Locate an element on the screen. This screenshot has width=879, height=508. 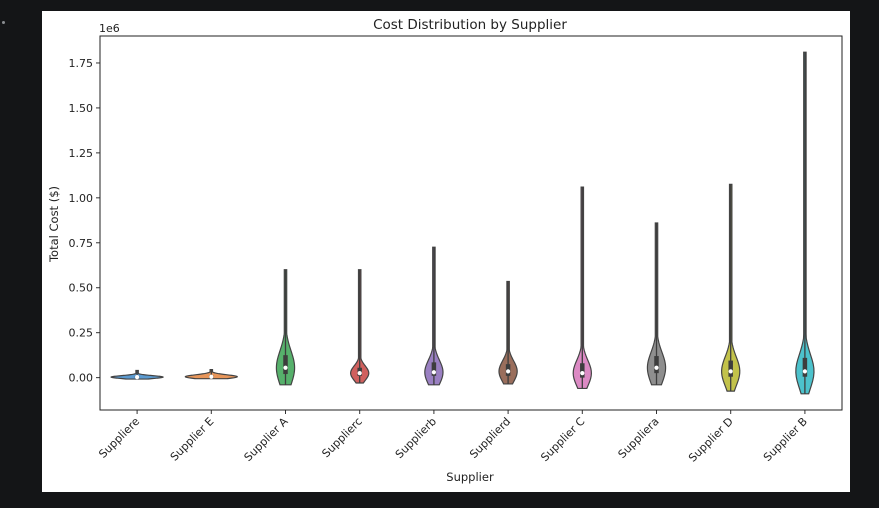
x-tick-label: Suppliera is located at coordinates (639, 438).